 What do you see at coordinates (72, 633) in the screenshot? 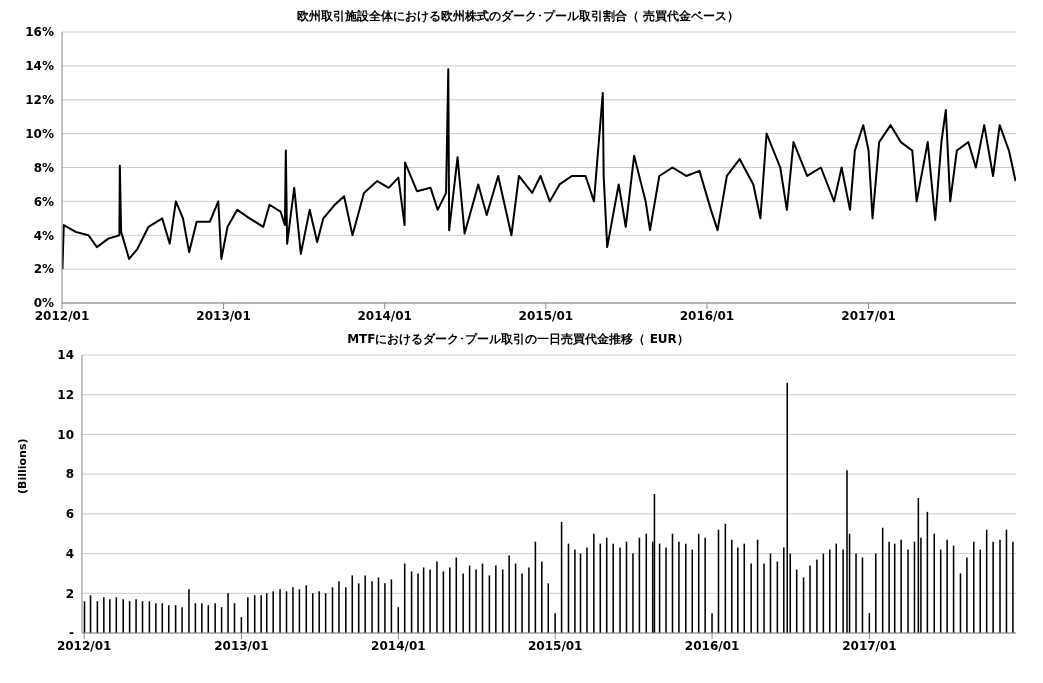
I see `y-tick-label: -` at bounding box center [72, 633].